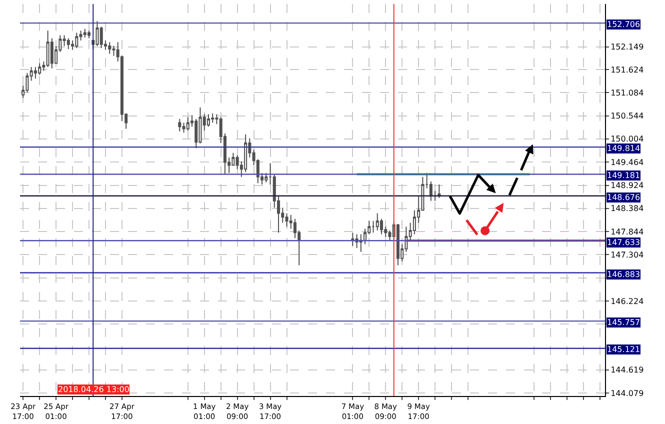 Image resolution: width=665 pixels, height=424 pixels. Describe the element at coordinates (627, 393) in the screenshot. I see `y-tick-label: 144.079` at that location.